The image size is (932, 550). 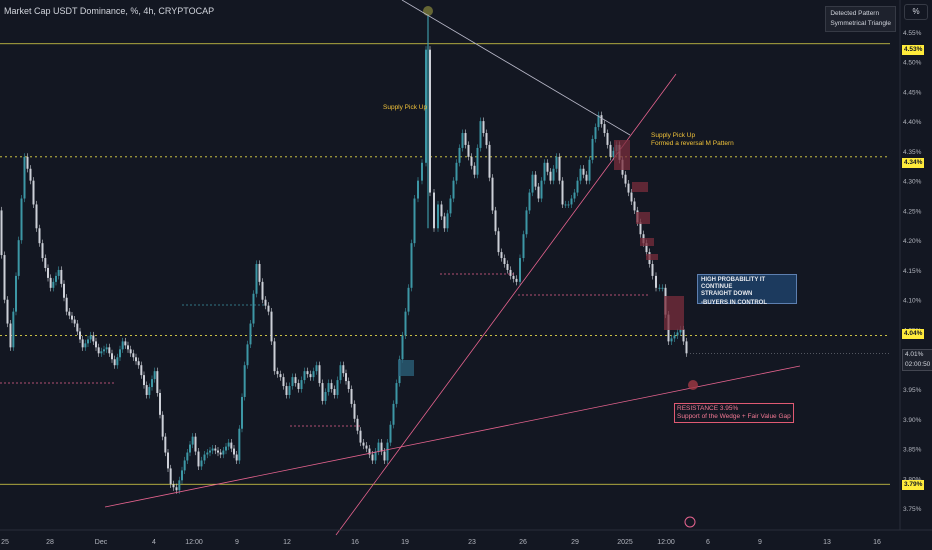 I want to click on price-tag-453: 4.53%, so click(x=913, y=50).